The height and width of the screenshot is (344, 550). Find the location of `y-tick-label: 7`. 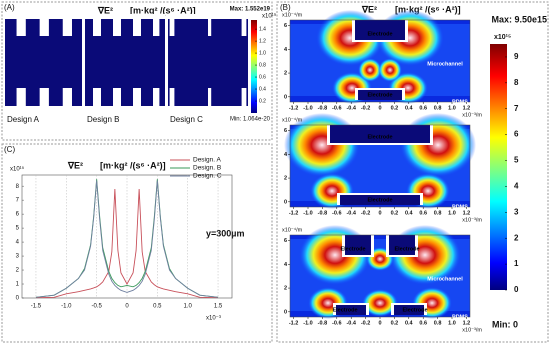

y-tick-label: 7 is located at coordinates (18, 201).